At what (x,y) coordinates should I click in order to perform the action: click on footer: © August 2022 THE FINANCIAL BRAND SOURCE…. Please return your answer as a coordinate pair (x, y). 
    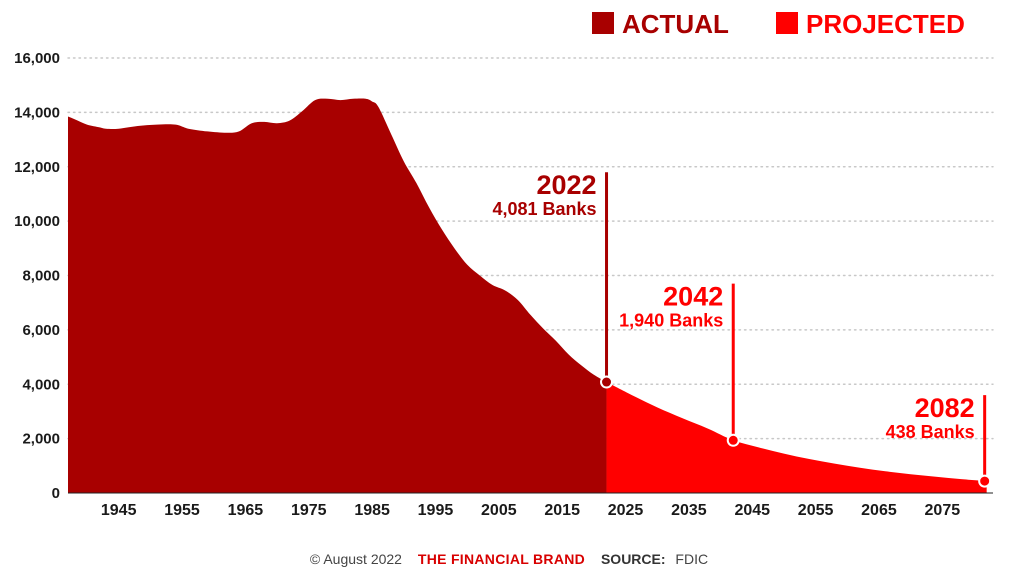
    Looking at the image, I should click on (512, 559).